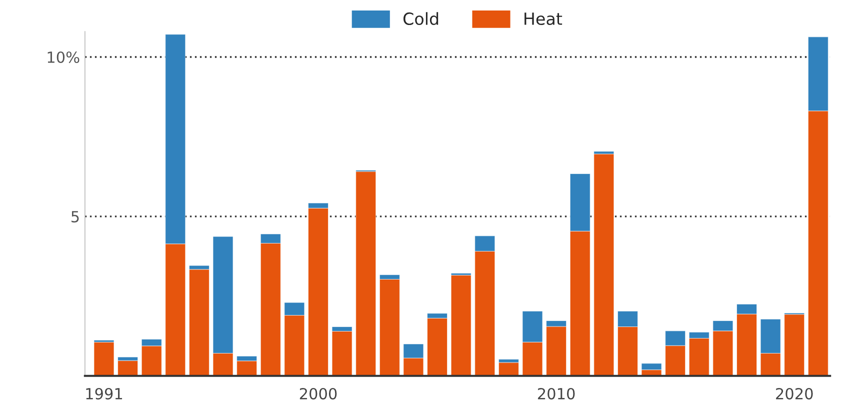  What do you see at coordinates (75, 216) in the screenshot?
I see `y-tick-label: 5` at bounding box center [75, 216].